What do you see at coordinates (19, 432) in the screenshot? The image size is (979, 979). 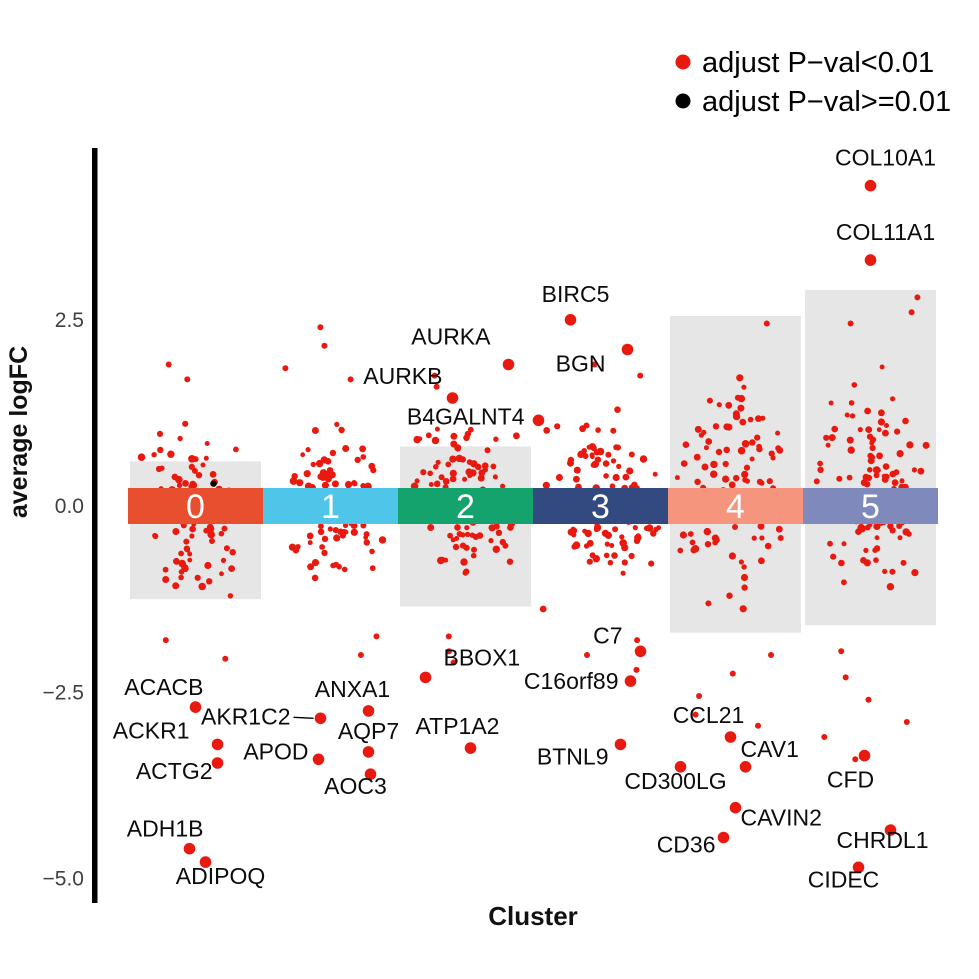 I see `y-axis-title: average logFC` at bounding box center [19, 432].